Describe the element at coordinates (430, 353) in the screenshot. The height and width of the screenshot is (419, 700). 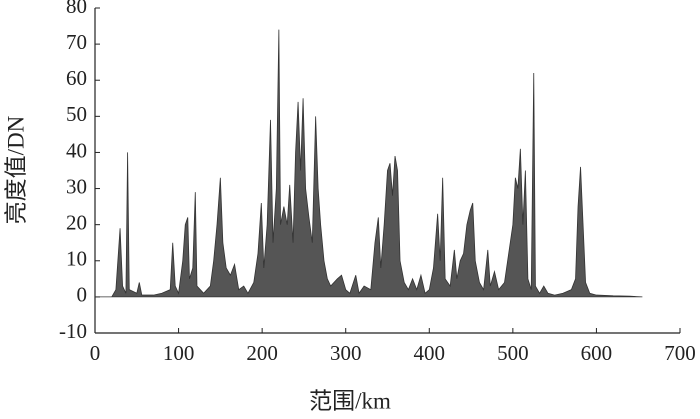
I see `x-tick-label: 400` at that location.